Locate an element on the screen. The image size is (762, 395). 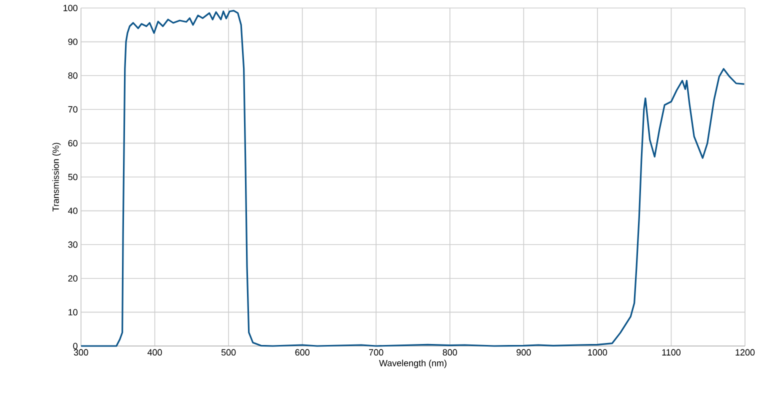
x-tick-label: 400 is located at coordinates (155, 352).